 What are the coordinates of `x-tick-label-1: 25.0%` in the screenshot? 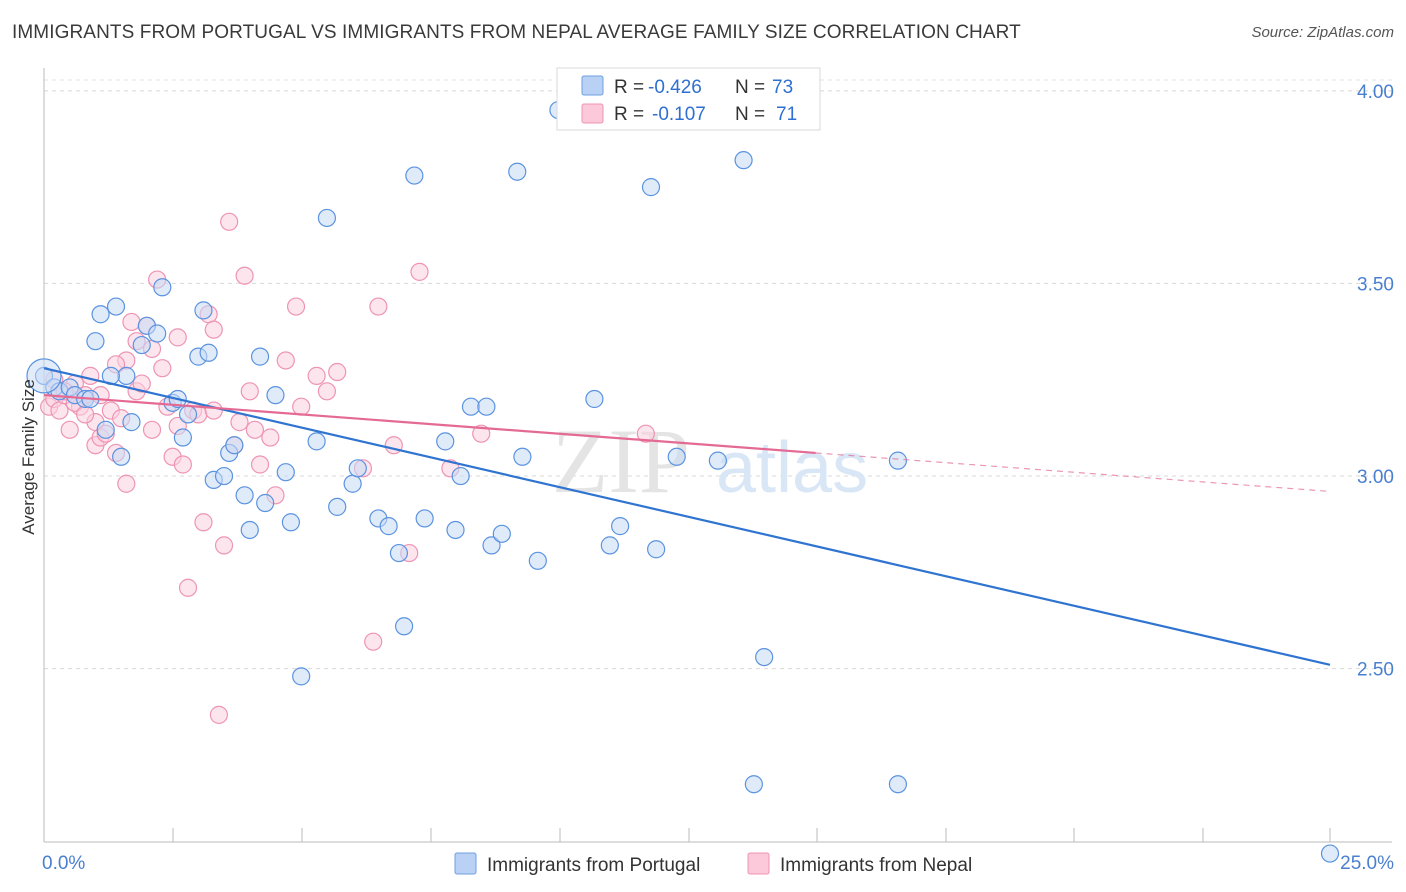 It's located at (1367, 863).